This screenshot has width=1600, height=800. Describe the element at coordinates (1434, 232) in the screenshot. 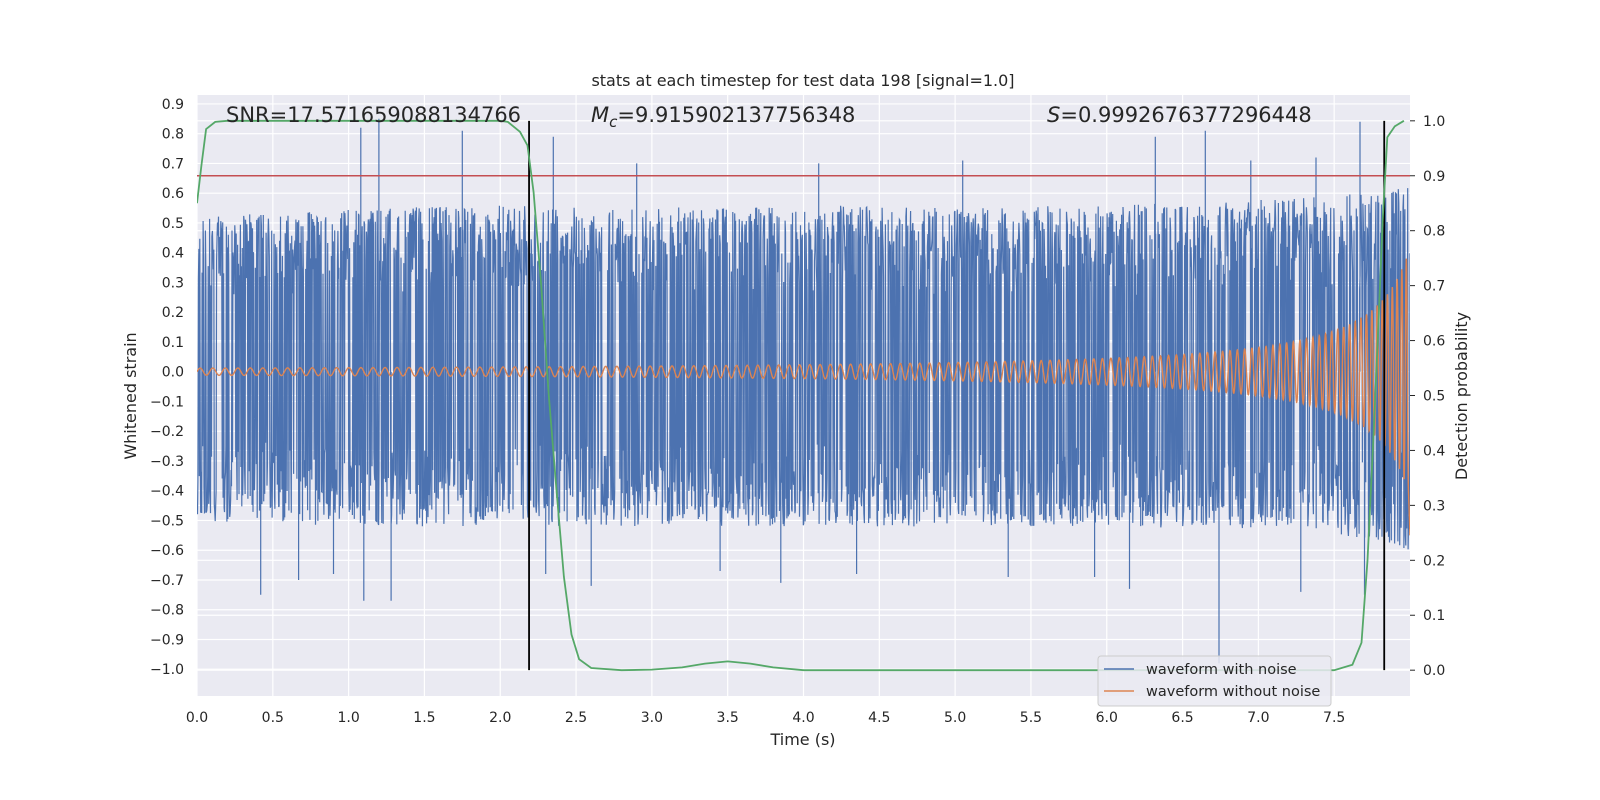

I see `y2-tick-label: 0.8` at that location.